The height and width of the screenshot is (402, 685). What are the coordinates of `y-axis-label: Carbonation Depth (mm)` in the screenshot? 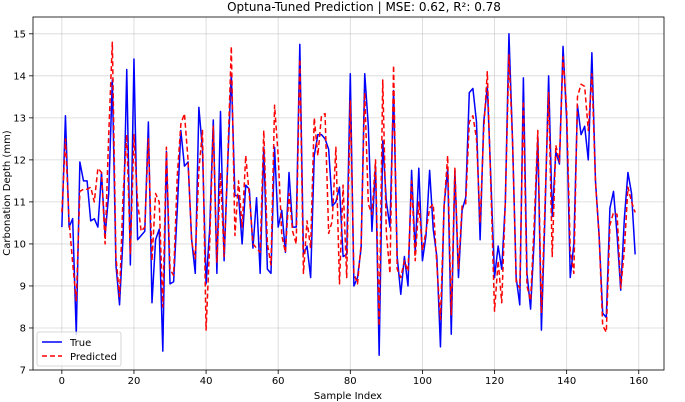 It's located at (7, 193).